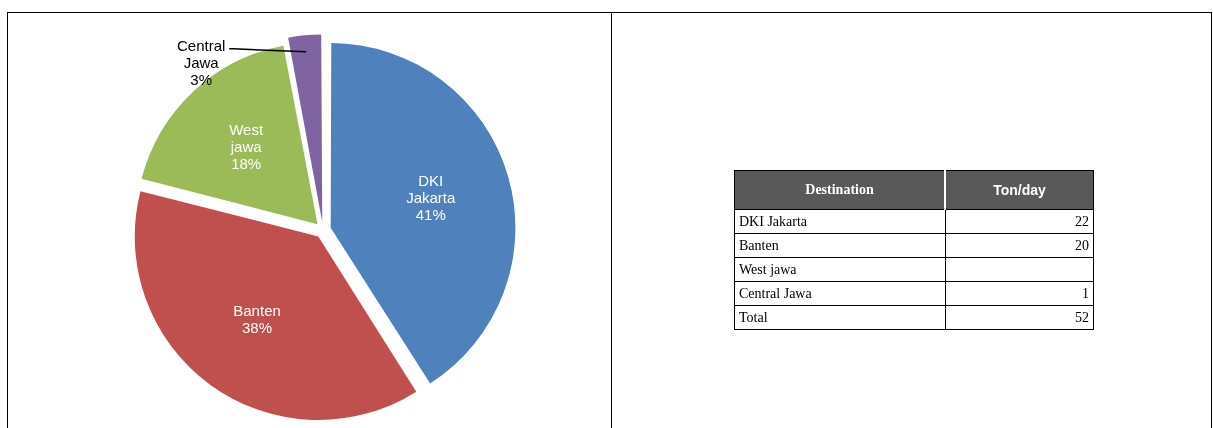 This screenshot has height=428, width=1213. I want to click on category-label: Banten, so click(839, 245).